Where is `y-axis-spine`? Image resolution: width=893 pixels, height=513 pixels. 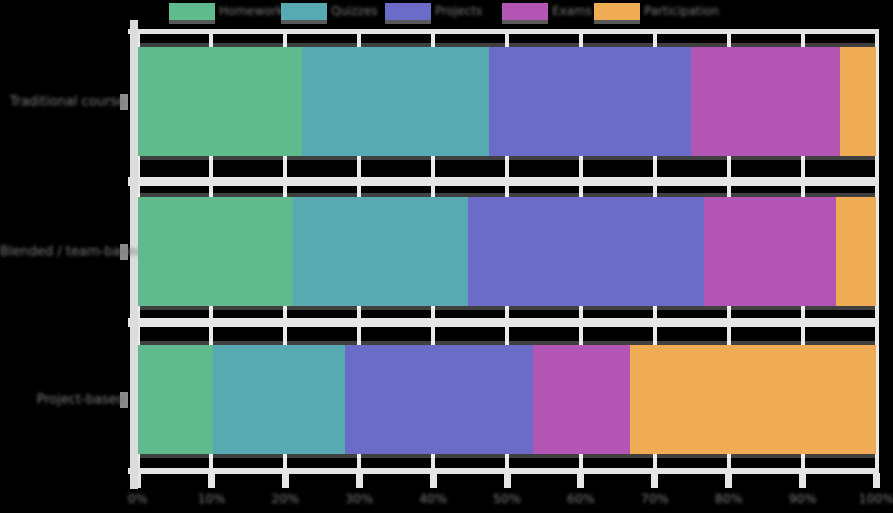
y-axis-spine is located at coordinates (134, 254).